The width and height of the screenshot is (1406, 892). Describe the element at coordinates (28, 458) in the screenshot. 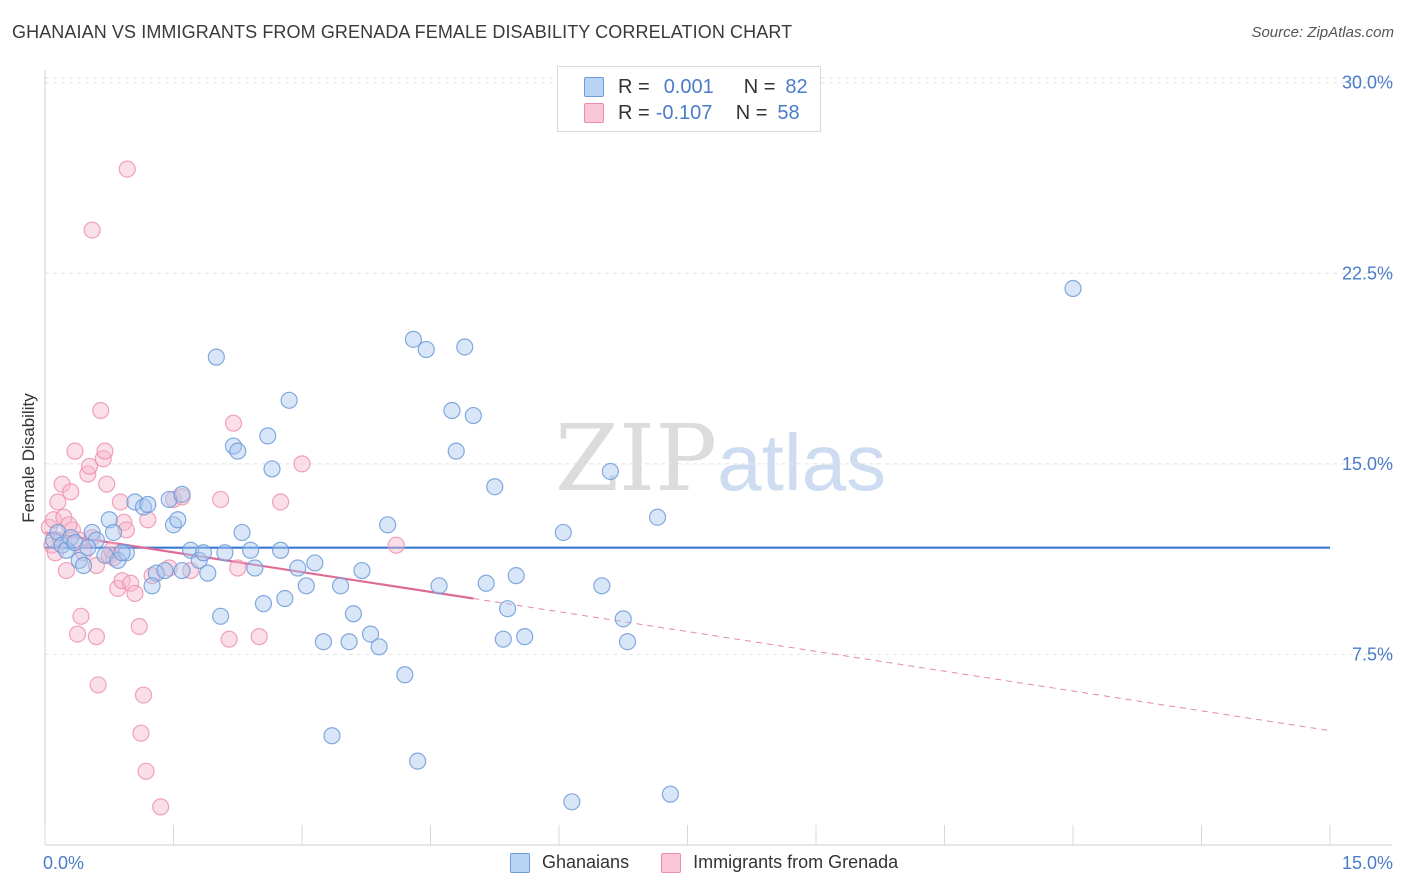

I see `y-axis-label: Female Disability` at that location.